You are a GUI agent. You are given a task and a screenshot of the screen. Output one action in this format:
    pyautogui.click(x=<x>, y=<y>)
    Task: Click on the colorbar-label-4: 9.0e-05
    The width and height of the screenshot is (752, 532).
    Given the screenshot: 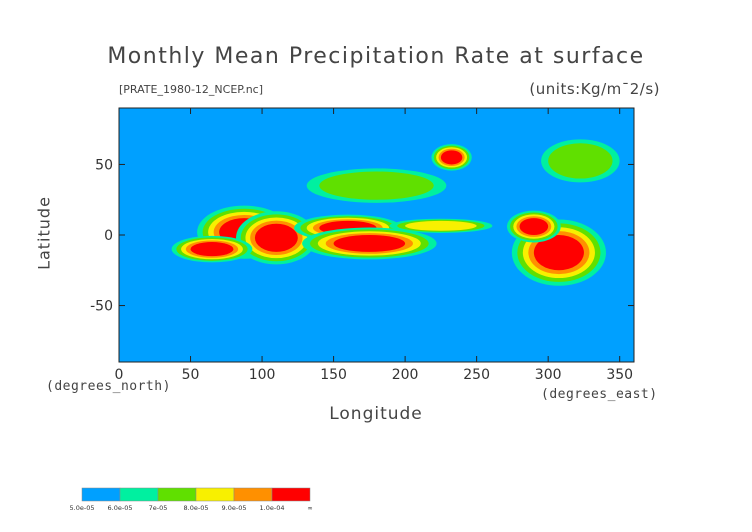 What is the action you would take?
    pyautogui.click(x=234, y=508)
    